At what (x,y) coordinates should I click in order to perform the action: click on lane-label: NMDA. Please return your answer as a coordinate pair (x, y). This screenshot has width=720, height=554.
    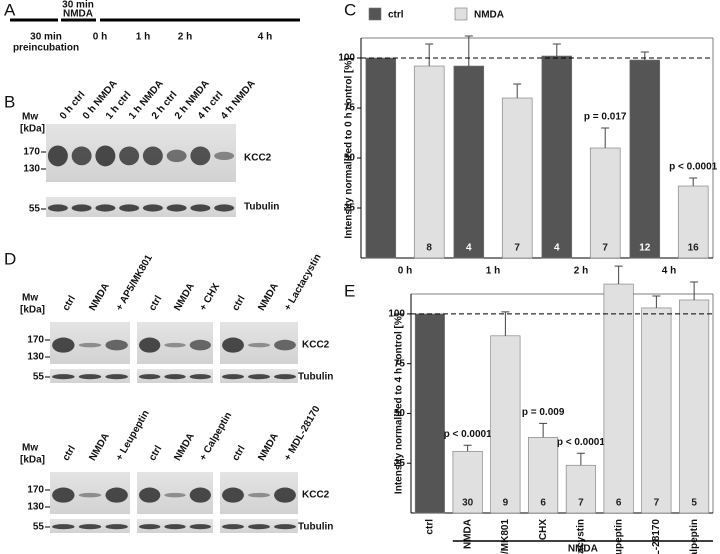
    Looking at the image, I should click on (268, 446).